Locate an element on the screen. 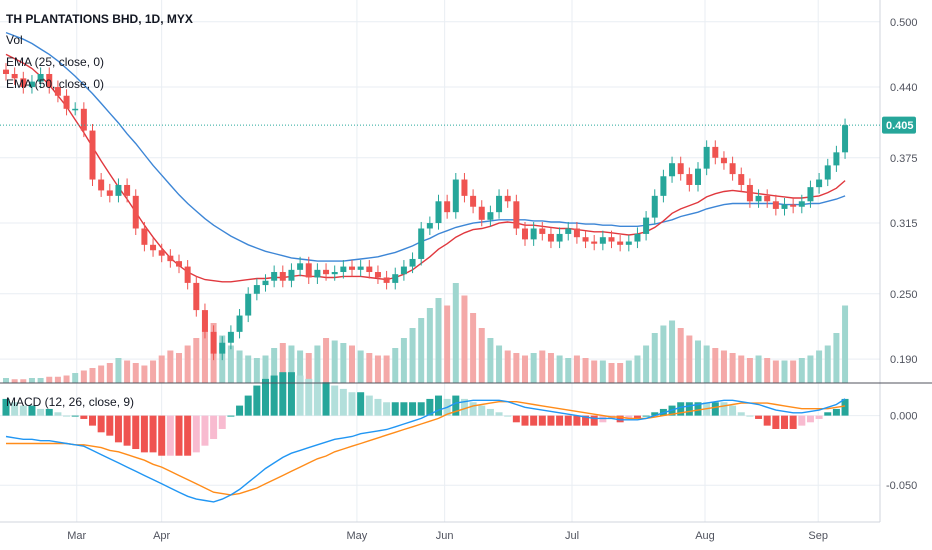  legend-vol: Vol is located at coordinates (14, 40).